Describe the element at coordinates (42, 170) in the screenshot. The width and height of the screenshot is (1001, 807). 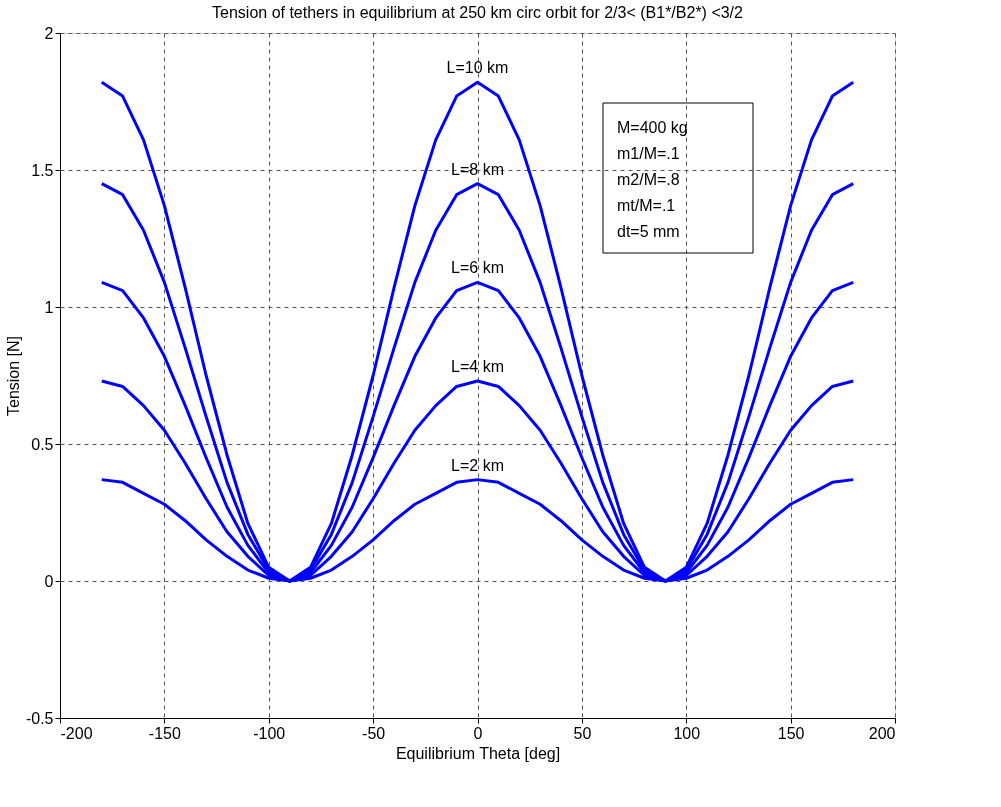
I see `y-tick-label: 1.5` at that location.